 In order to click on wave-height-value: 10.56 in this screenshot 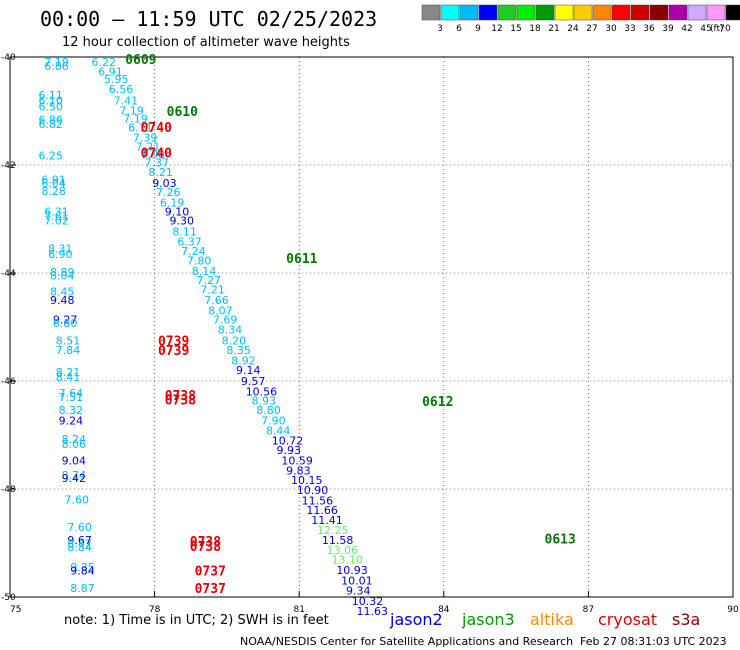, I will do `click(262, 391)`.